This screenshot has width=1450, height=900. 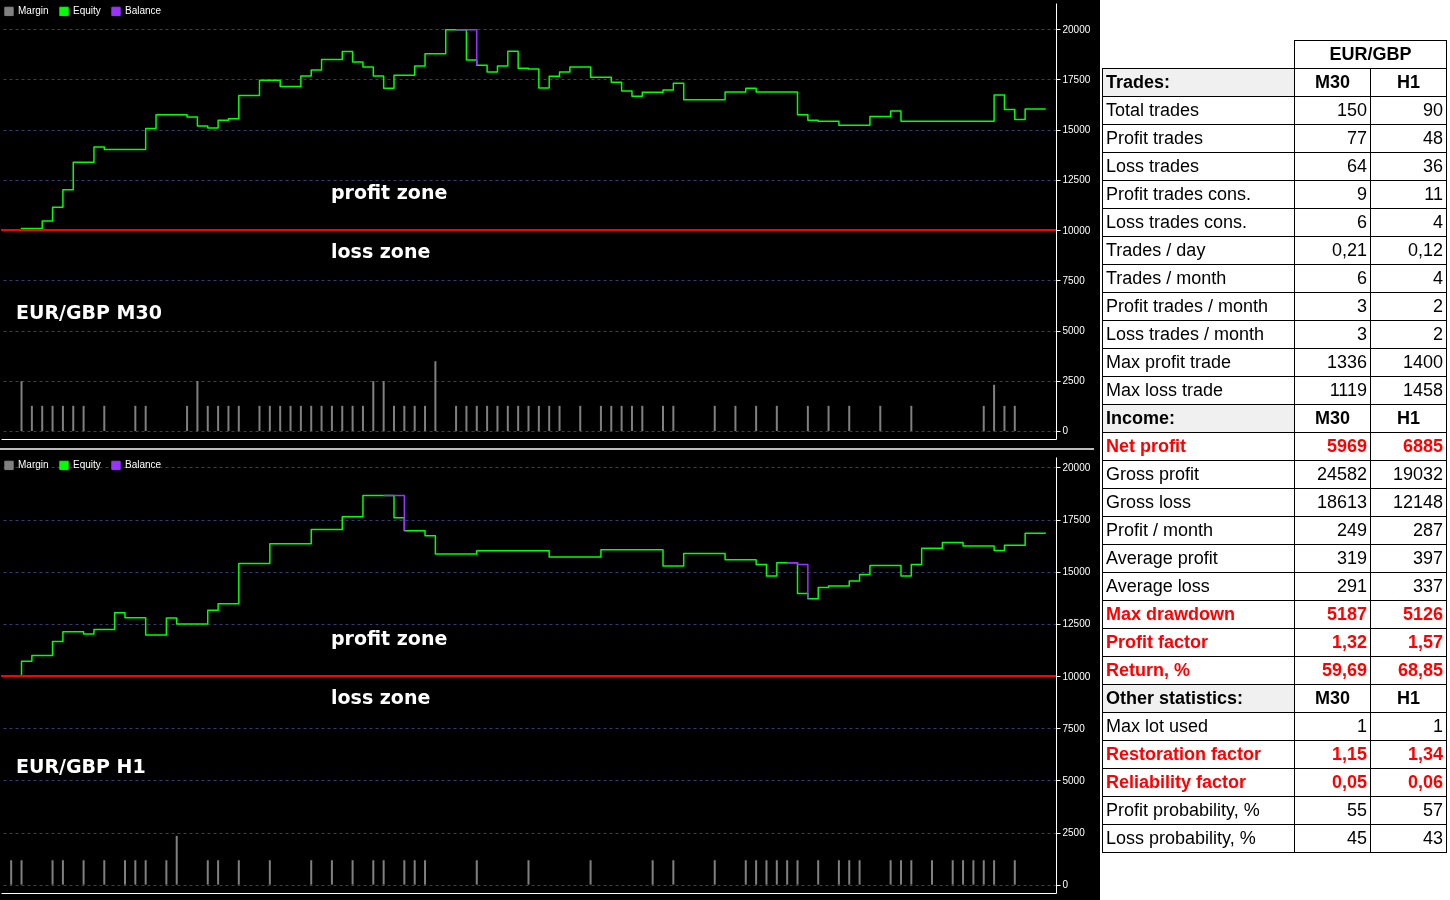 I want to click on data-label: 48, so click(x=1408, y=138).